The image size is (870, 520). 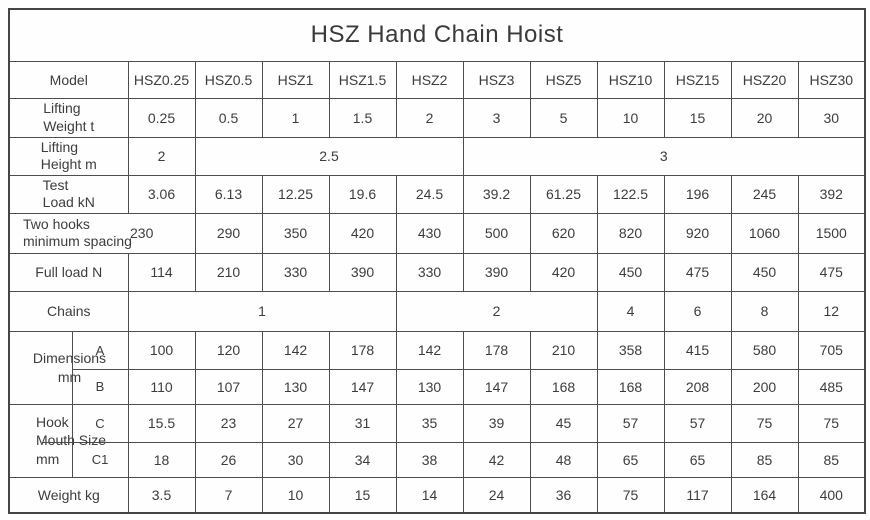 What do you see at coordinates (68, 311) in the screenshot?
I see `row-label-chains: Chains` at bounding box center [68, 311].